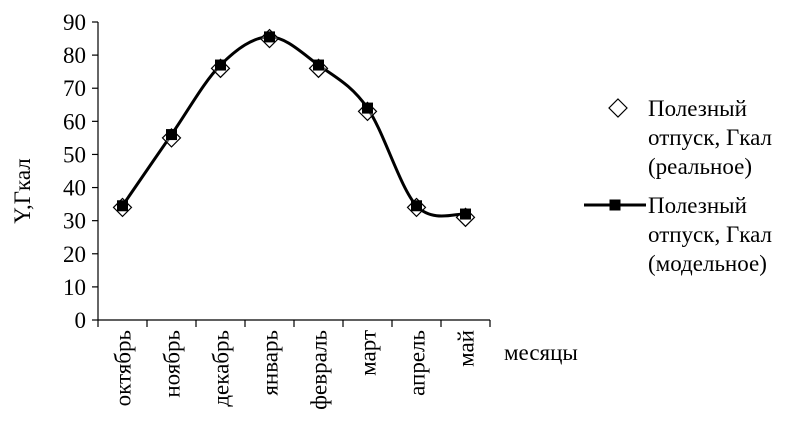  I want to click on x-tick-label: март, so click(368, 353).